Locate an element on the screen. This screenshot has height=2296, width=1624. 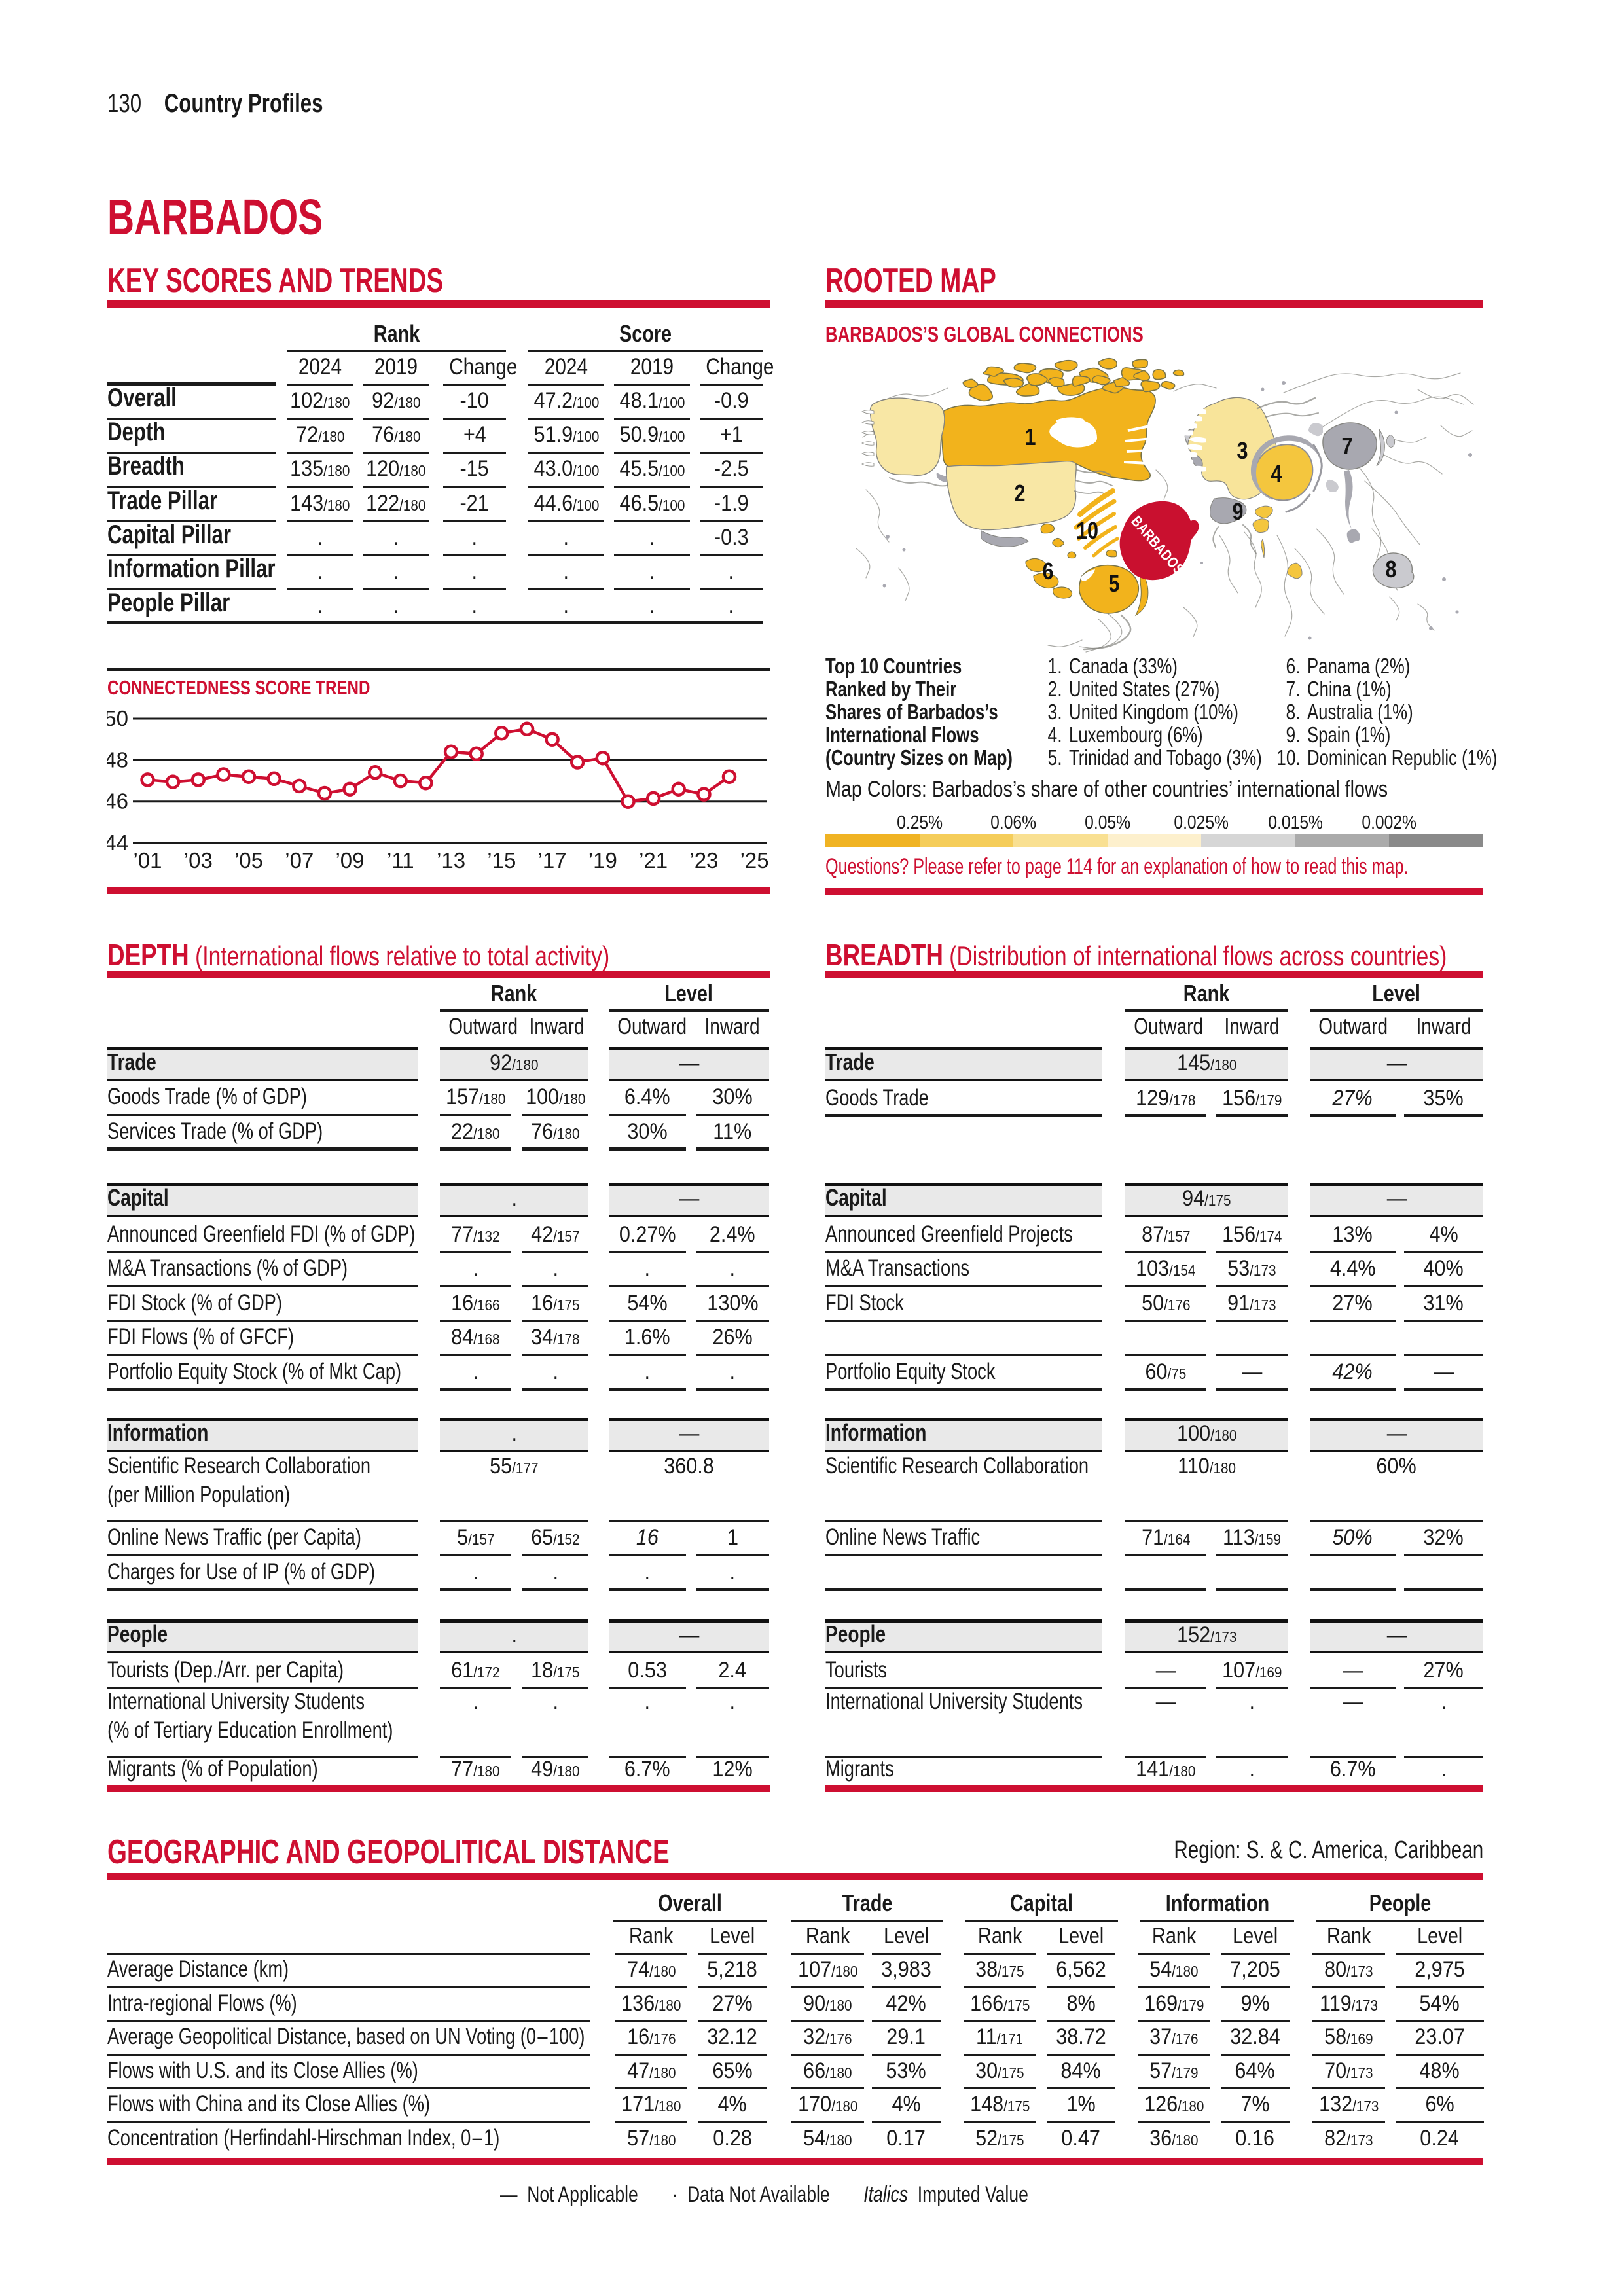
svg-text: ’11 is located at coordinates (400, 860).